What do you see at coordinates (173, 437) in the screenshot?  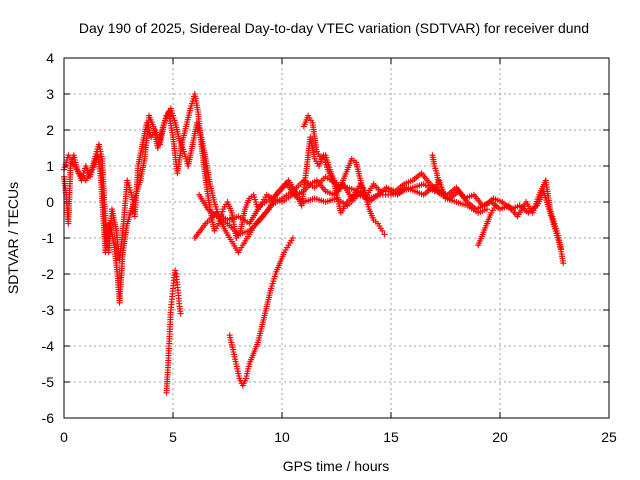 I see `x-tick-label: 5` at bounding box center [173, 437].